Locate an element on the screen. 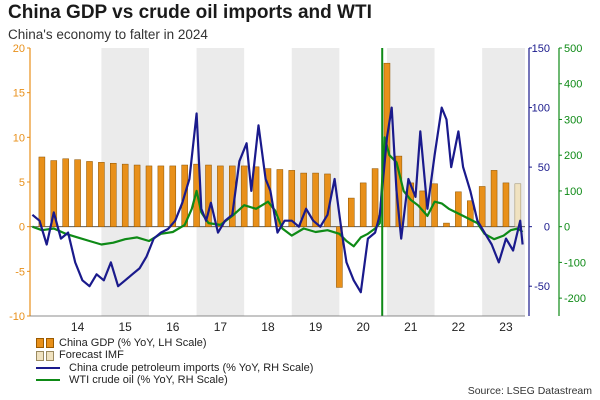 The height and width of the screenshot is (400, 600). x-tick-label: 18 is located at coordinates (268, 327).